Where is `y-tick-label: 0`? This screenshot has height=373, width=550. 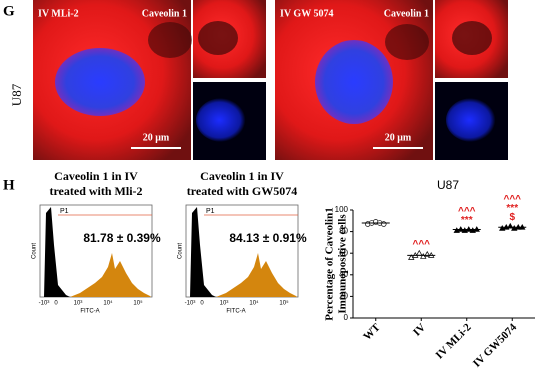 y-tick-label: 0 is located at coordinates (346, 317).